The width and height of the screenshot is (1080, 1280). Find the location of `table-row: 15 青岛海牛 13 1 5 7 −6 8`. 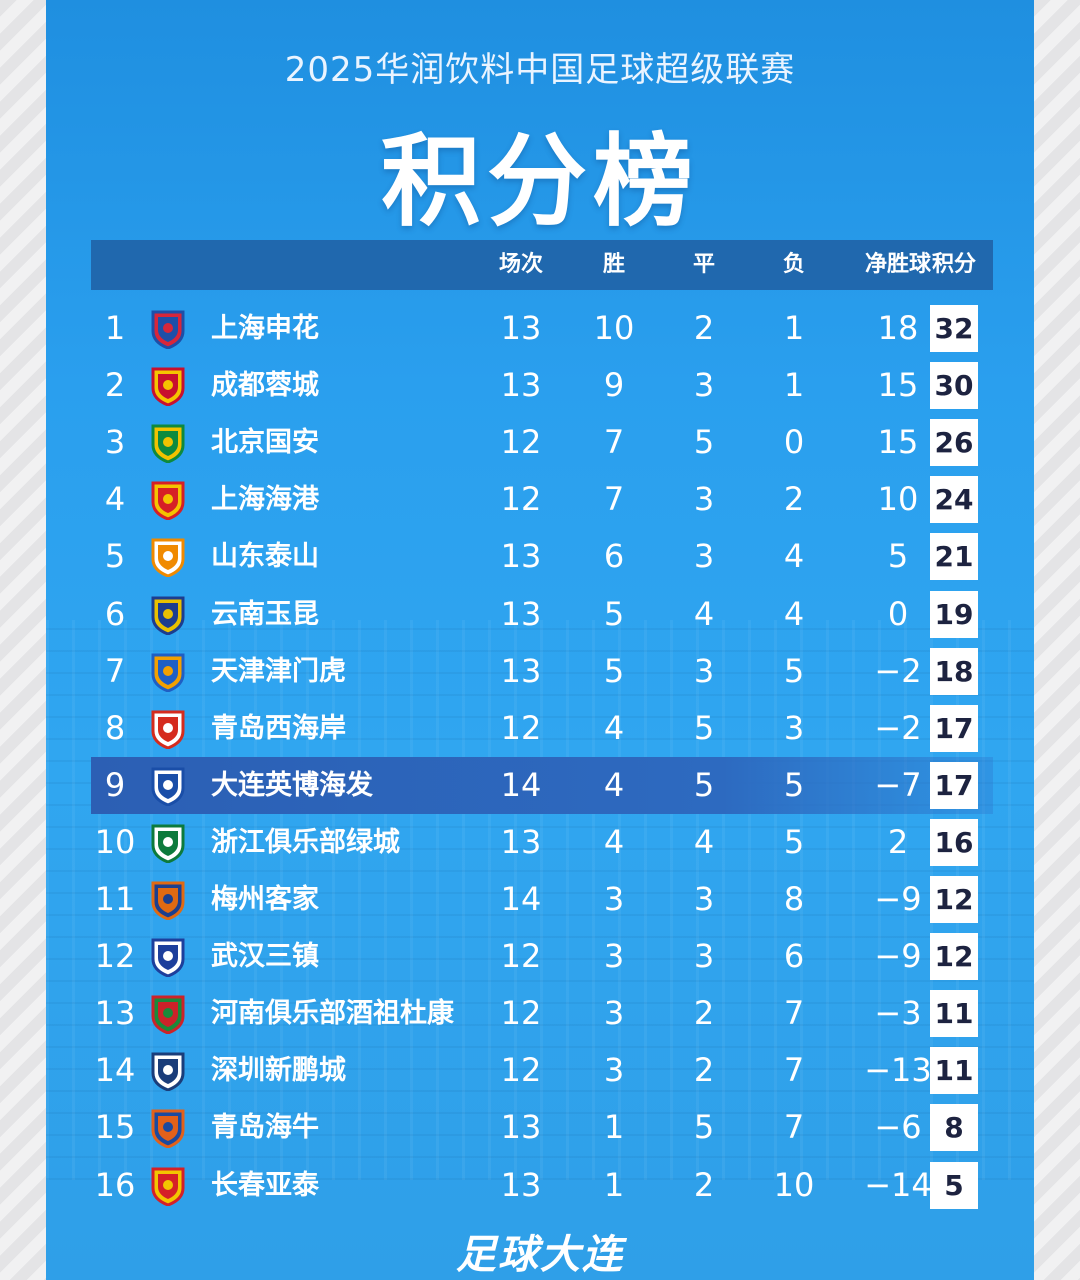

table-row: 15 青岛海牛 13 1 5 7 −6 8 is located at coordinates (542, 1127).